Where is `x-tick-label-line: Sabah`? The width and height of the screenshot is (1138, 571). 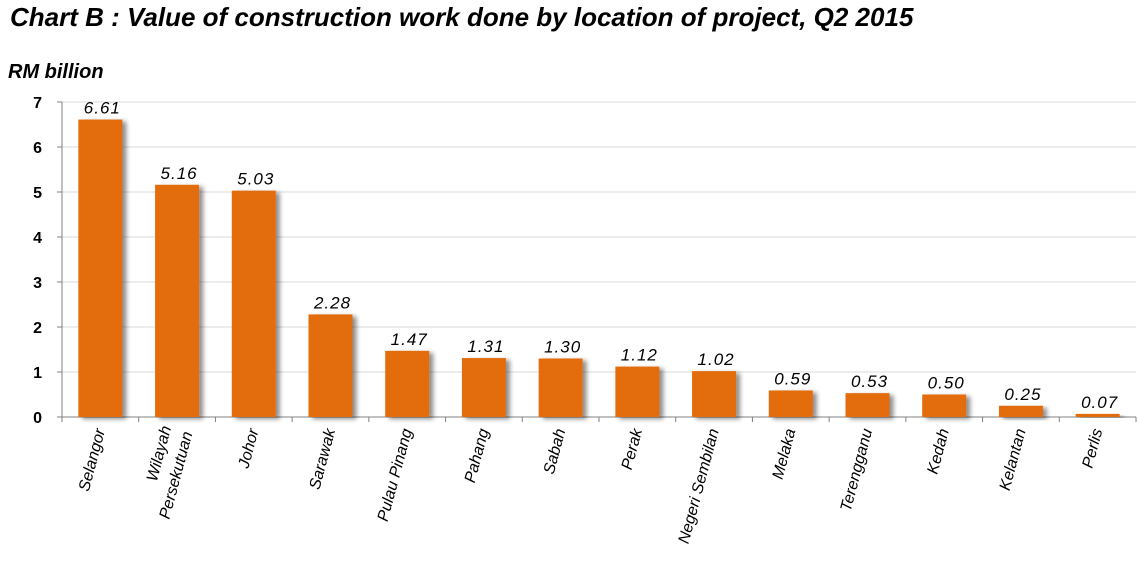 x-tick-label-line: Sabah is located at coordinates (555, 451).